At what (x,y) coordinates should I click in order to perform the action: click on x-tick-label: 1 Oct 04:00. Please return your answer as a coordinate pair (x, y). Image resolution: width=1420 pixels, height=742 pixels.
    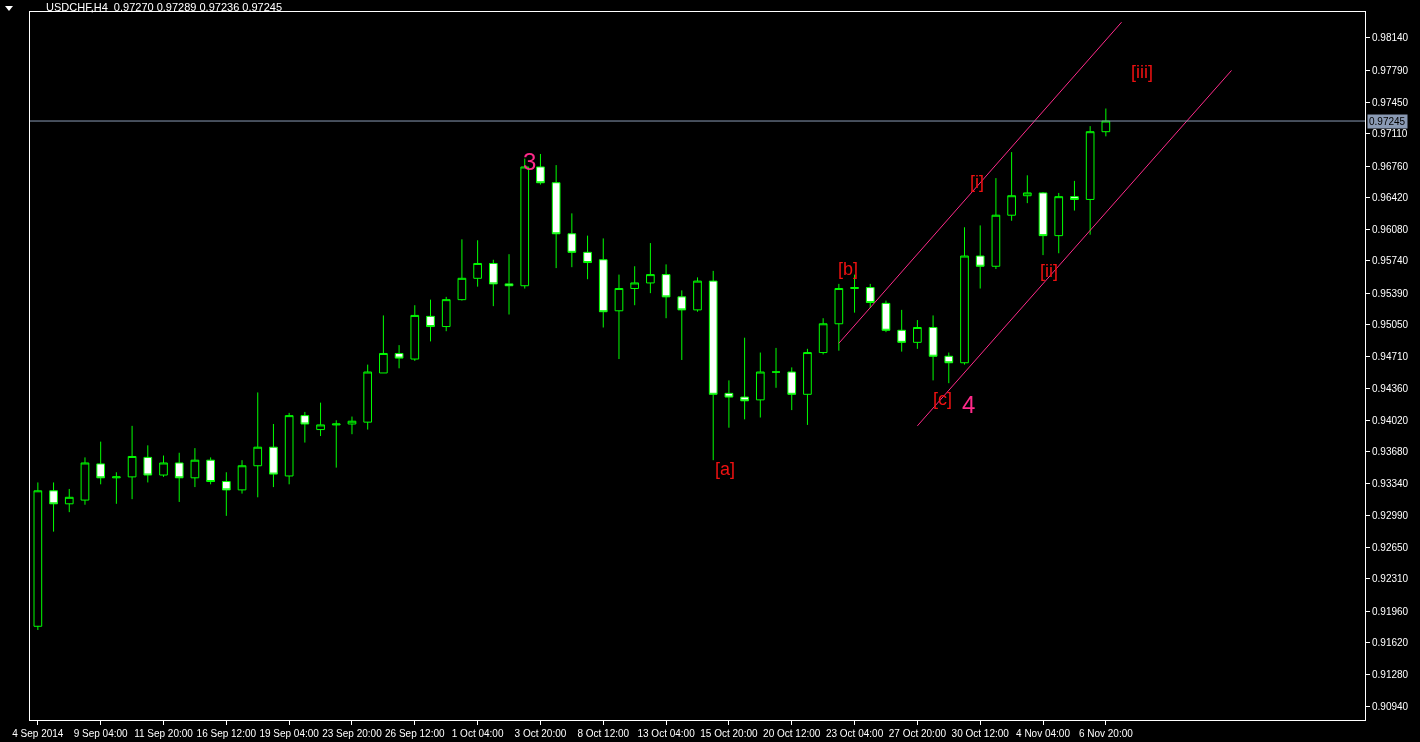
    Looking at the image, I should click on (477, 733).